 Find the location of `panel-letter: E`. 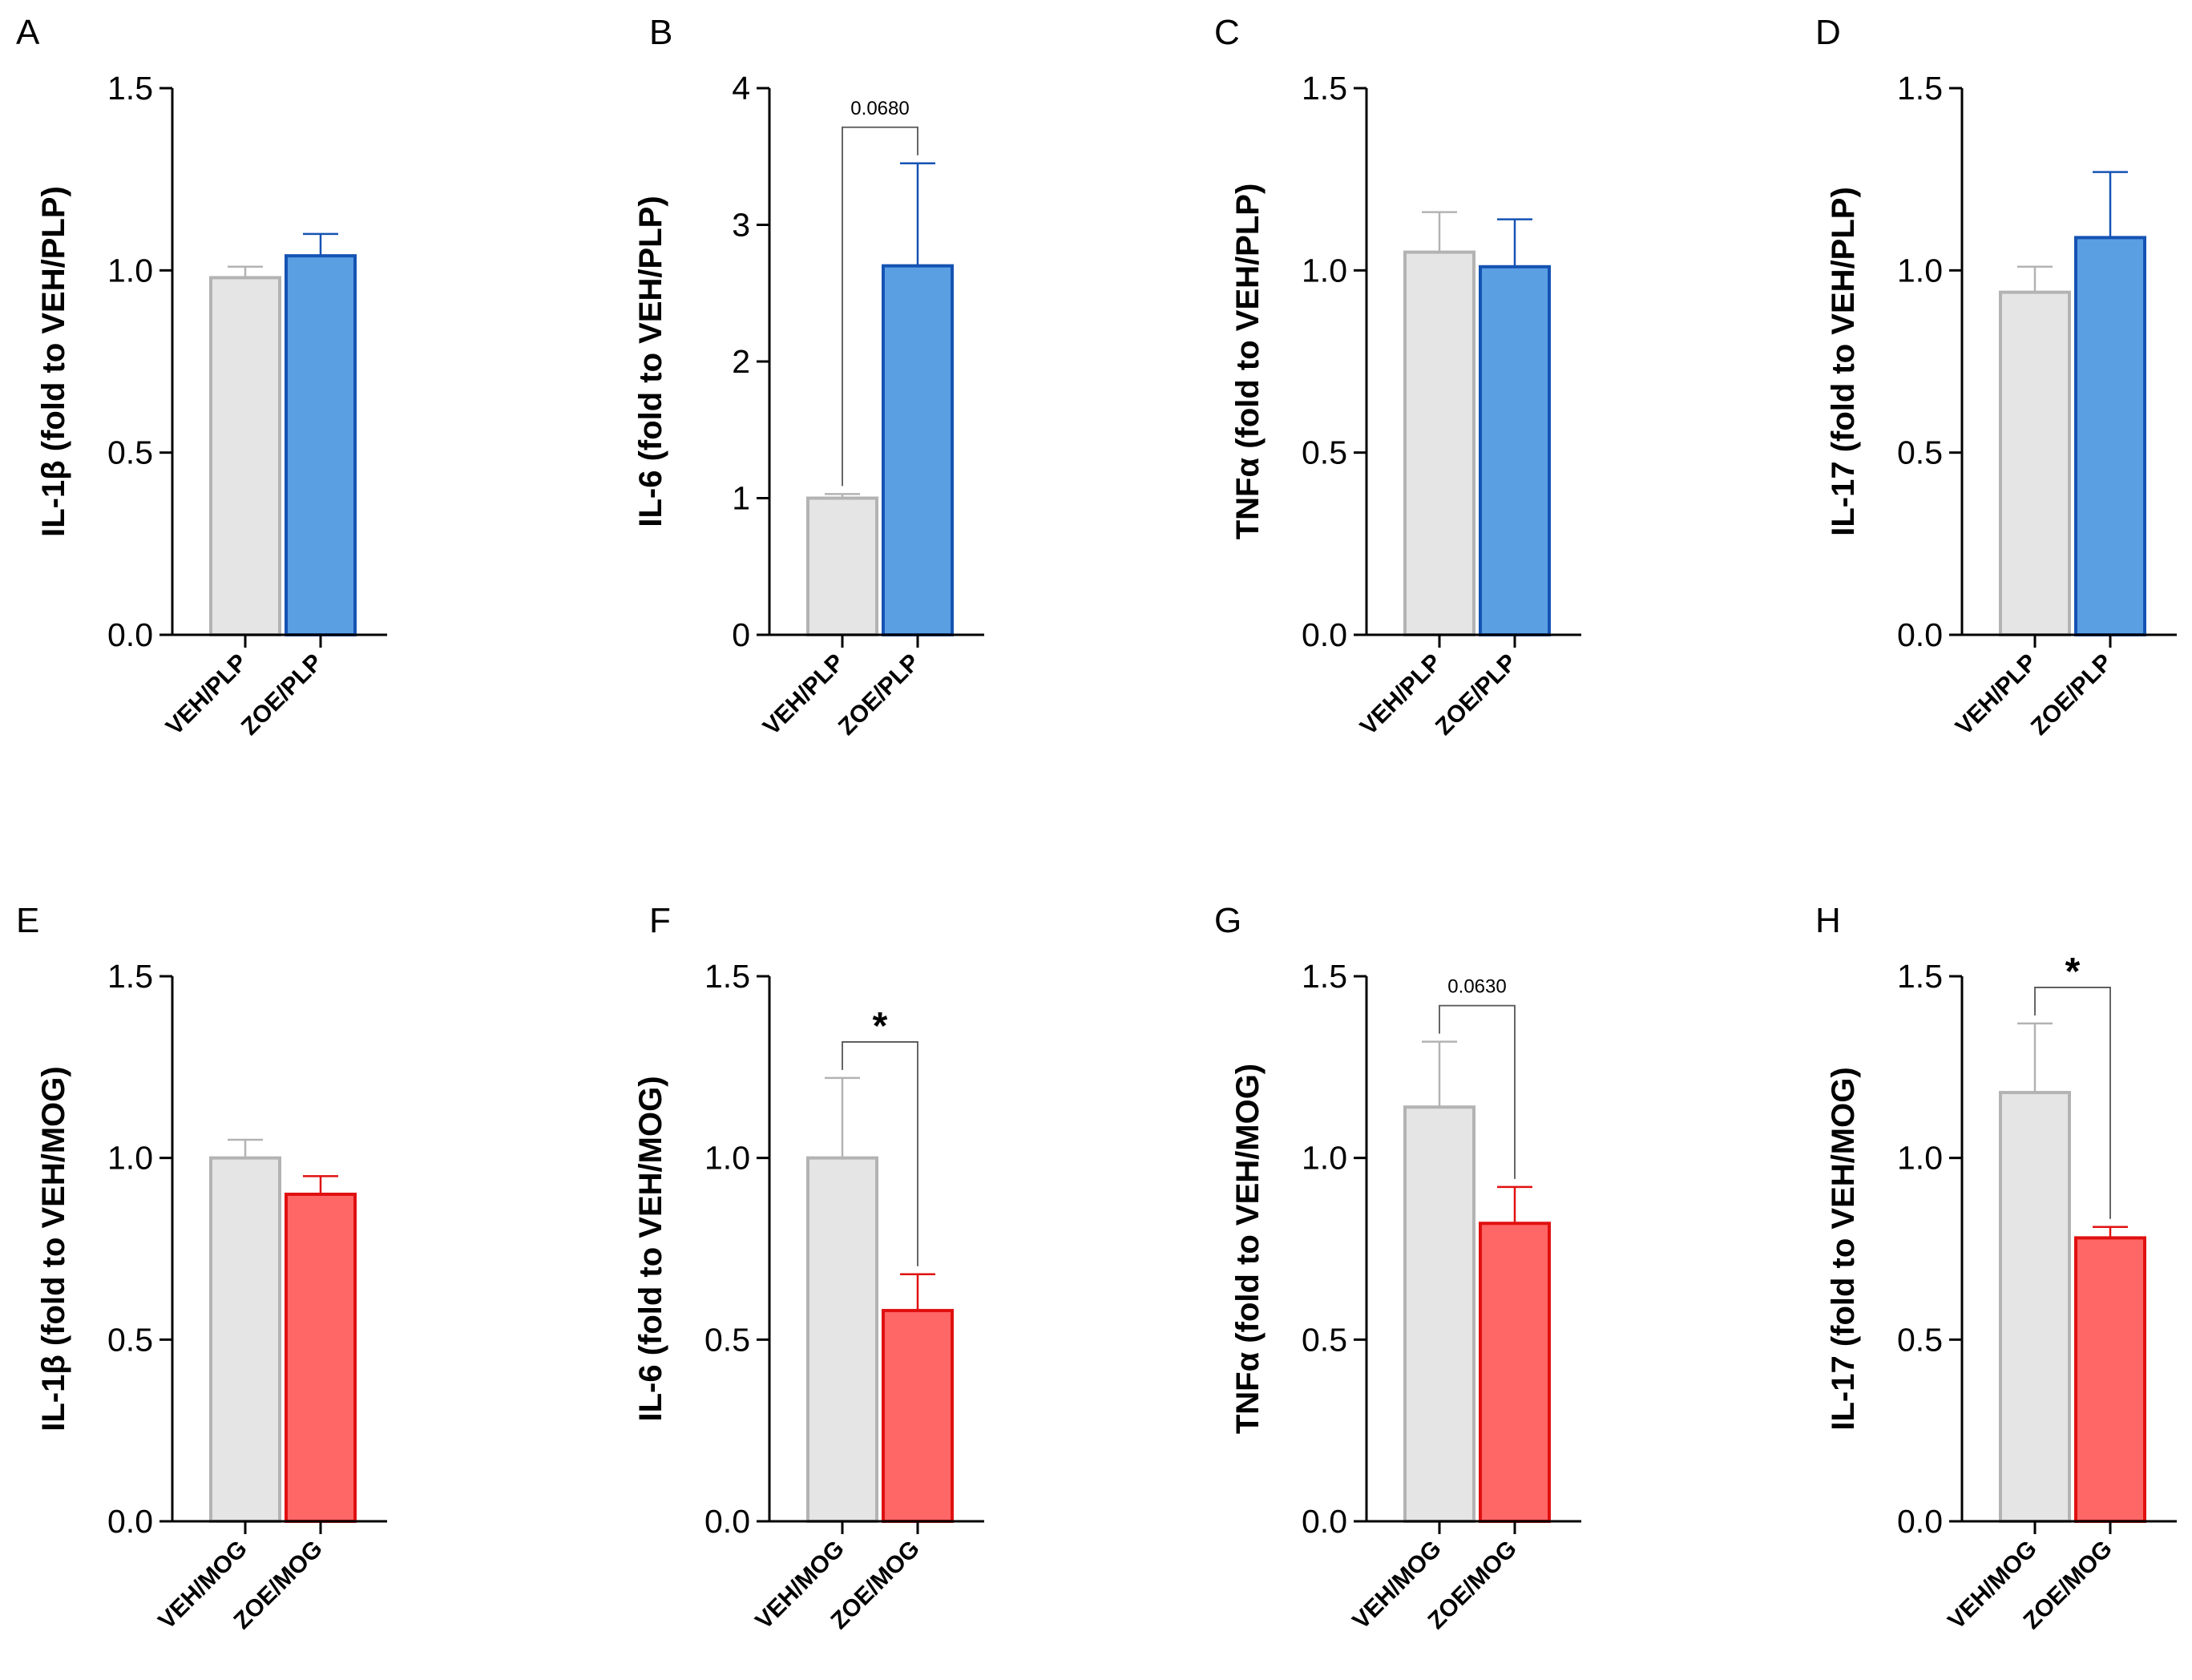

panel-letter: E is located at coordinates (27, 920).